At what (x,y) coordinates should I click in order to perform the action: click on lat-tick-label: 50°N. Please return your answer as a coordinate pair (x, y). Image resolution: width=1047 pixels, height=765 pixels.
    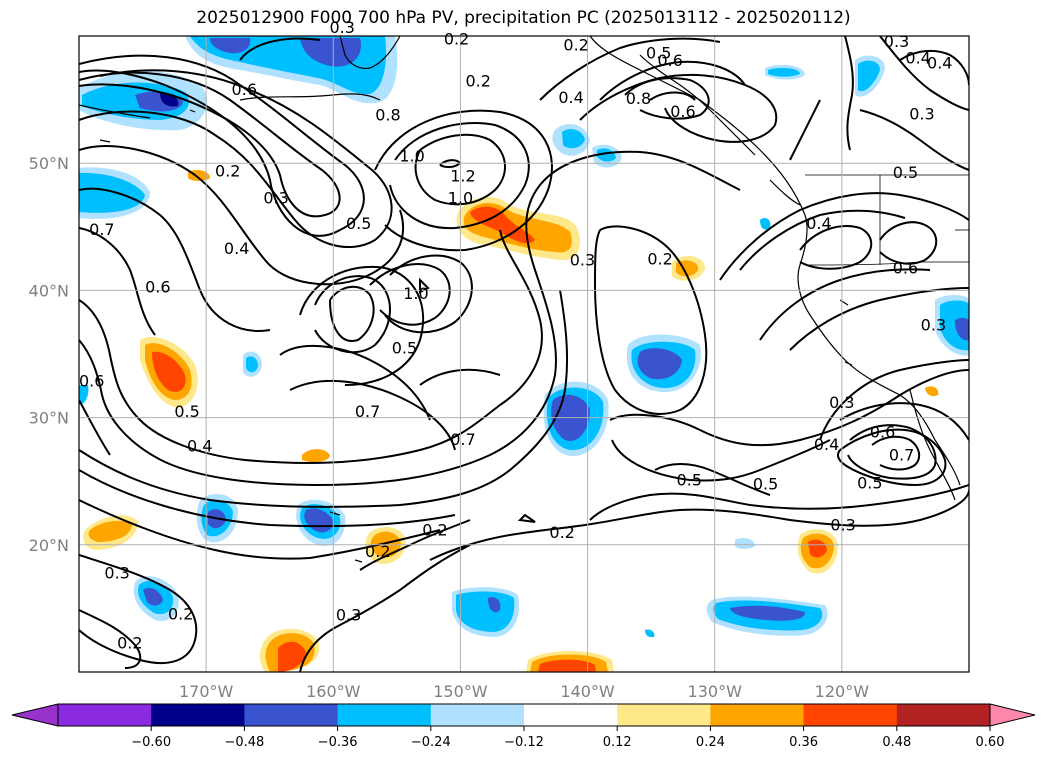
    Looking at the image, I should click on (49, 163).